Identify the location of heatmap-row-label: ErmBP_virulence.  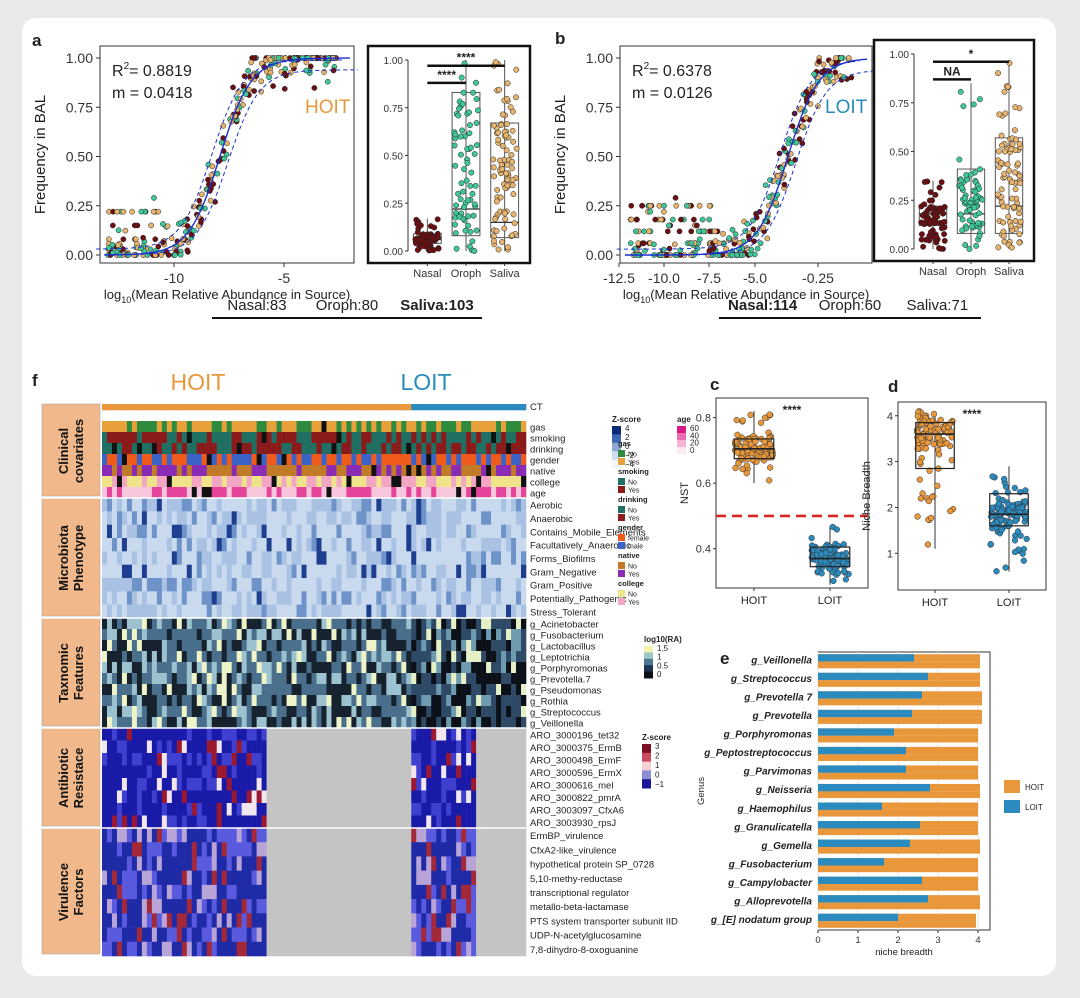
(566, 836).